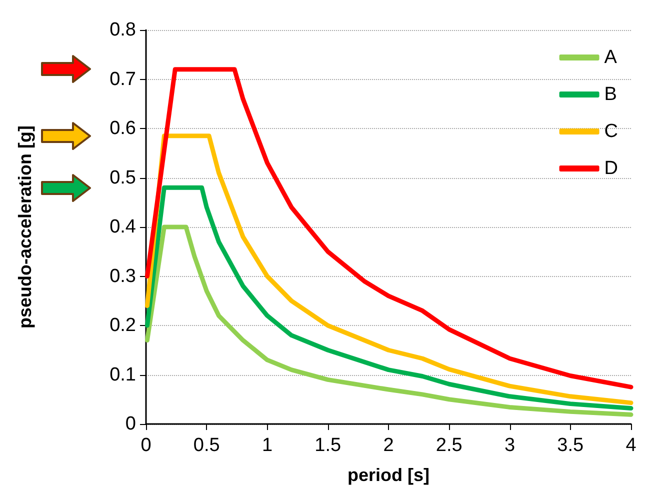 This screenshot has height=502, width=661. I want to click on y-tick-label: 0, so click(130, 424).